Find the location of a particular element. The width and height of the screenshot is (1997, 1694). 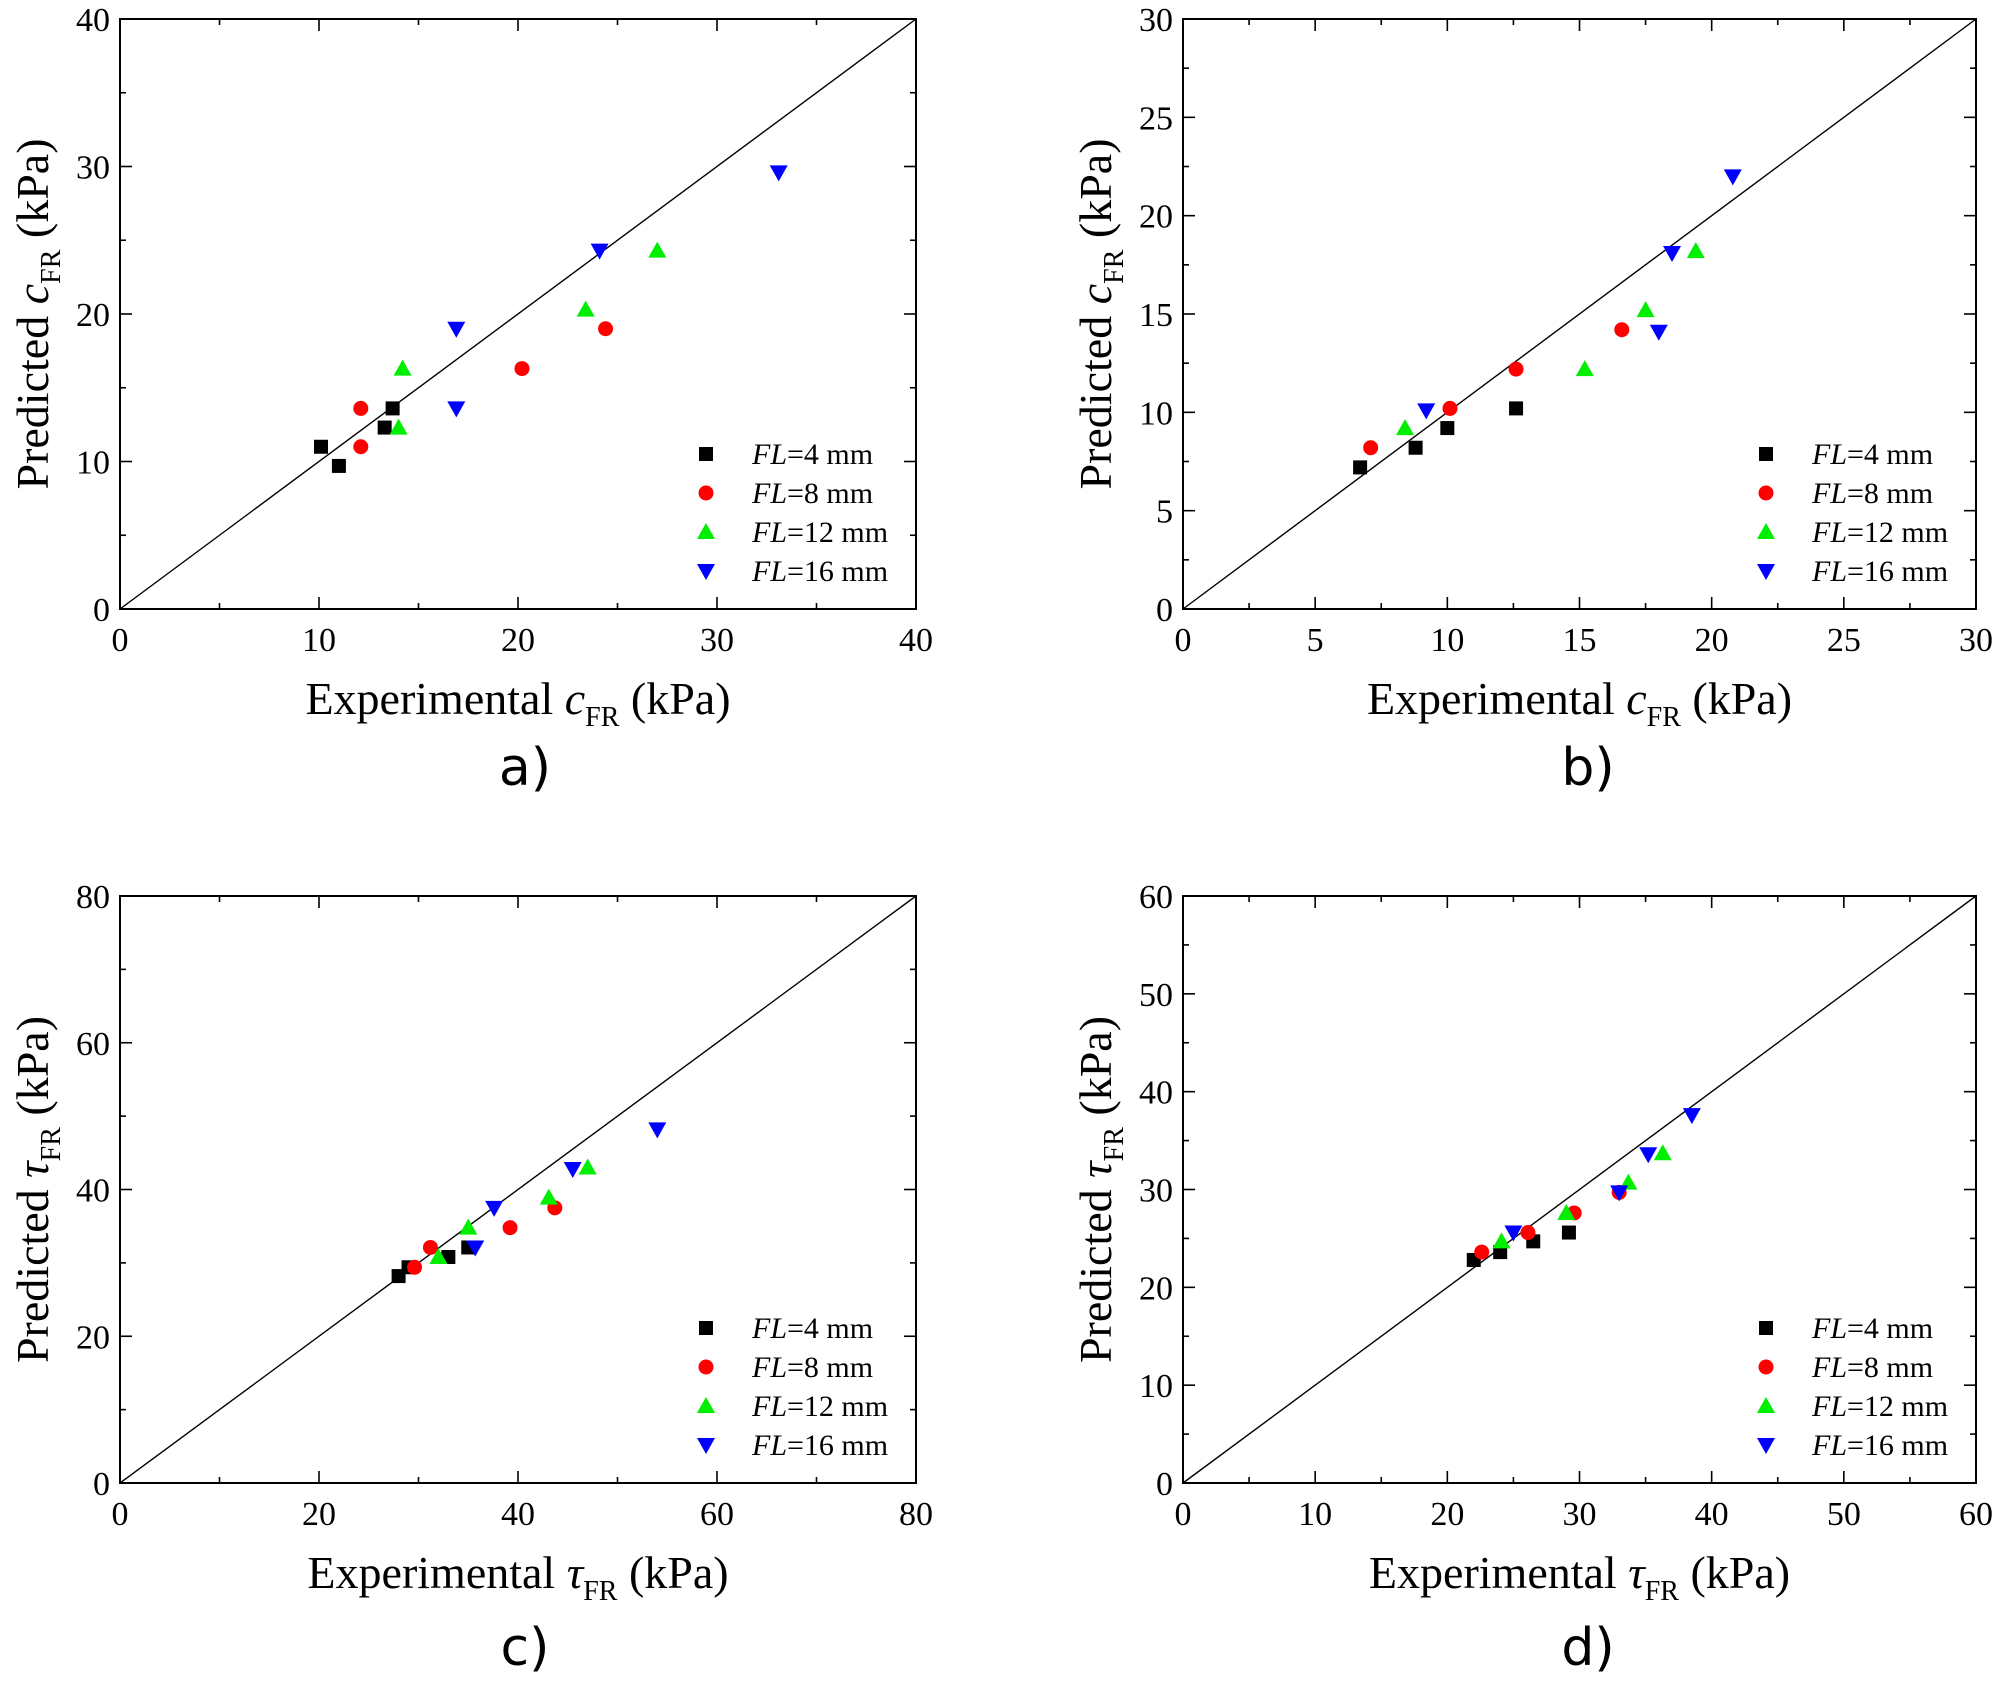

x-tick-label: 5 is located at coordinates (1315, 640).